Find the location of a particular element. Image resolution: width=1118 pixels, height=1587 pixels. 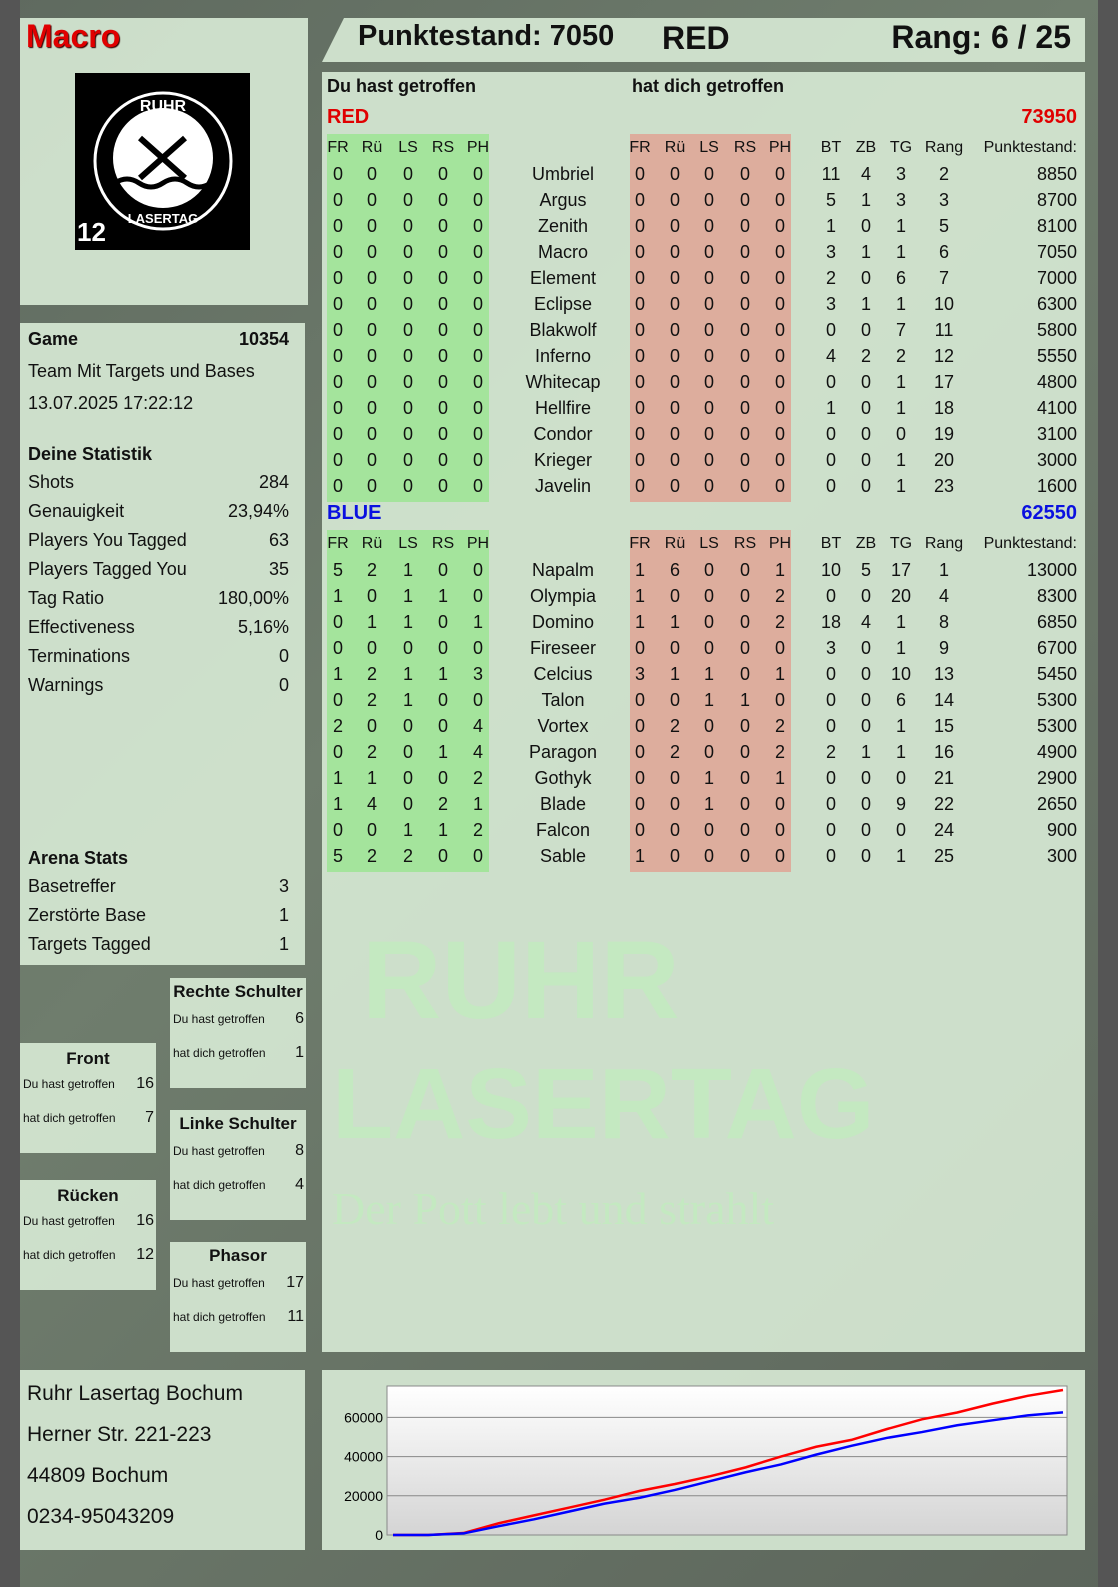

column-header: FR is located at coordinates (338, 543).